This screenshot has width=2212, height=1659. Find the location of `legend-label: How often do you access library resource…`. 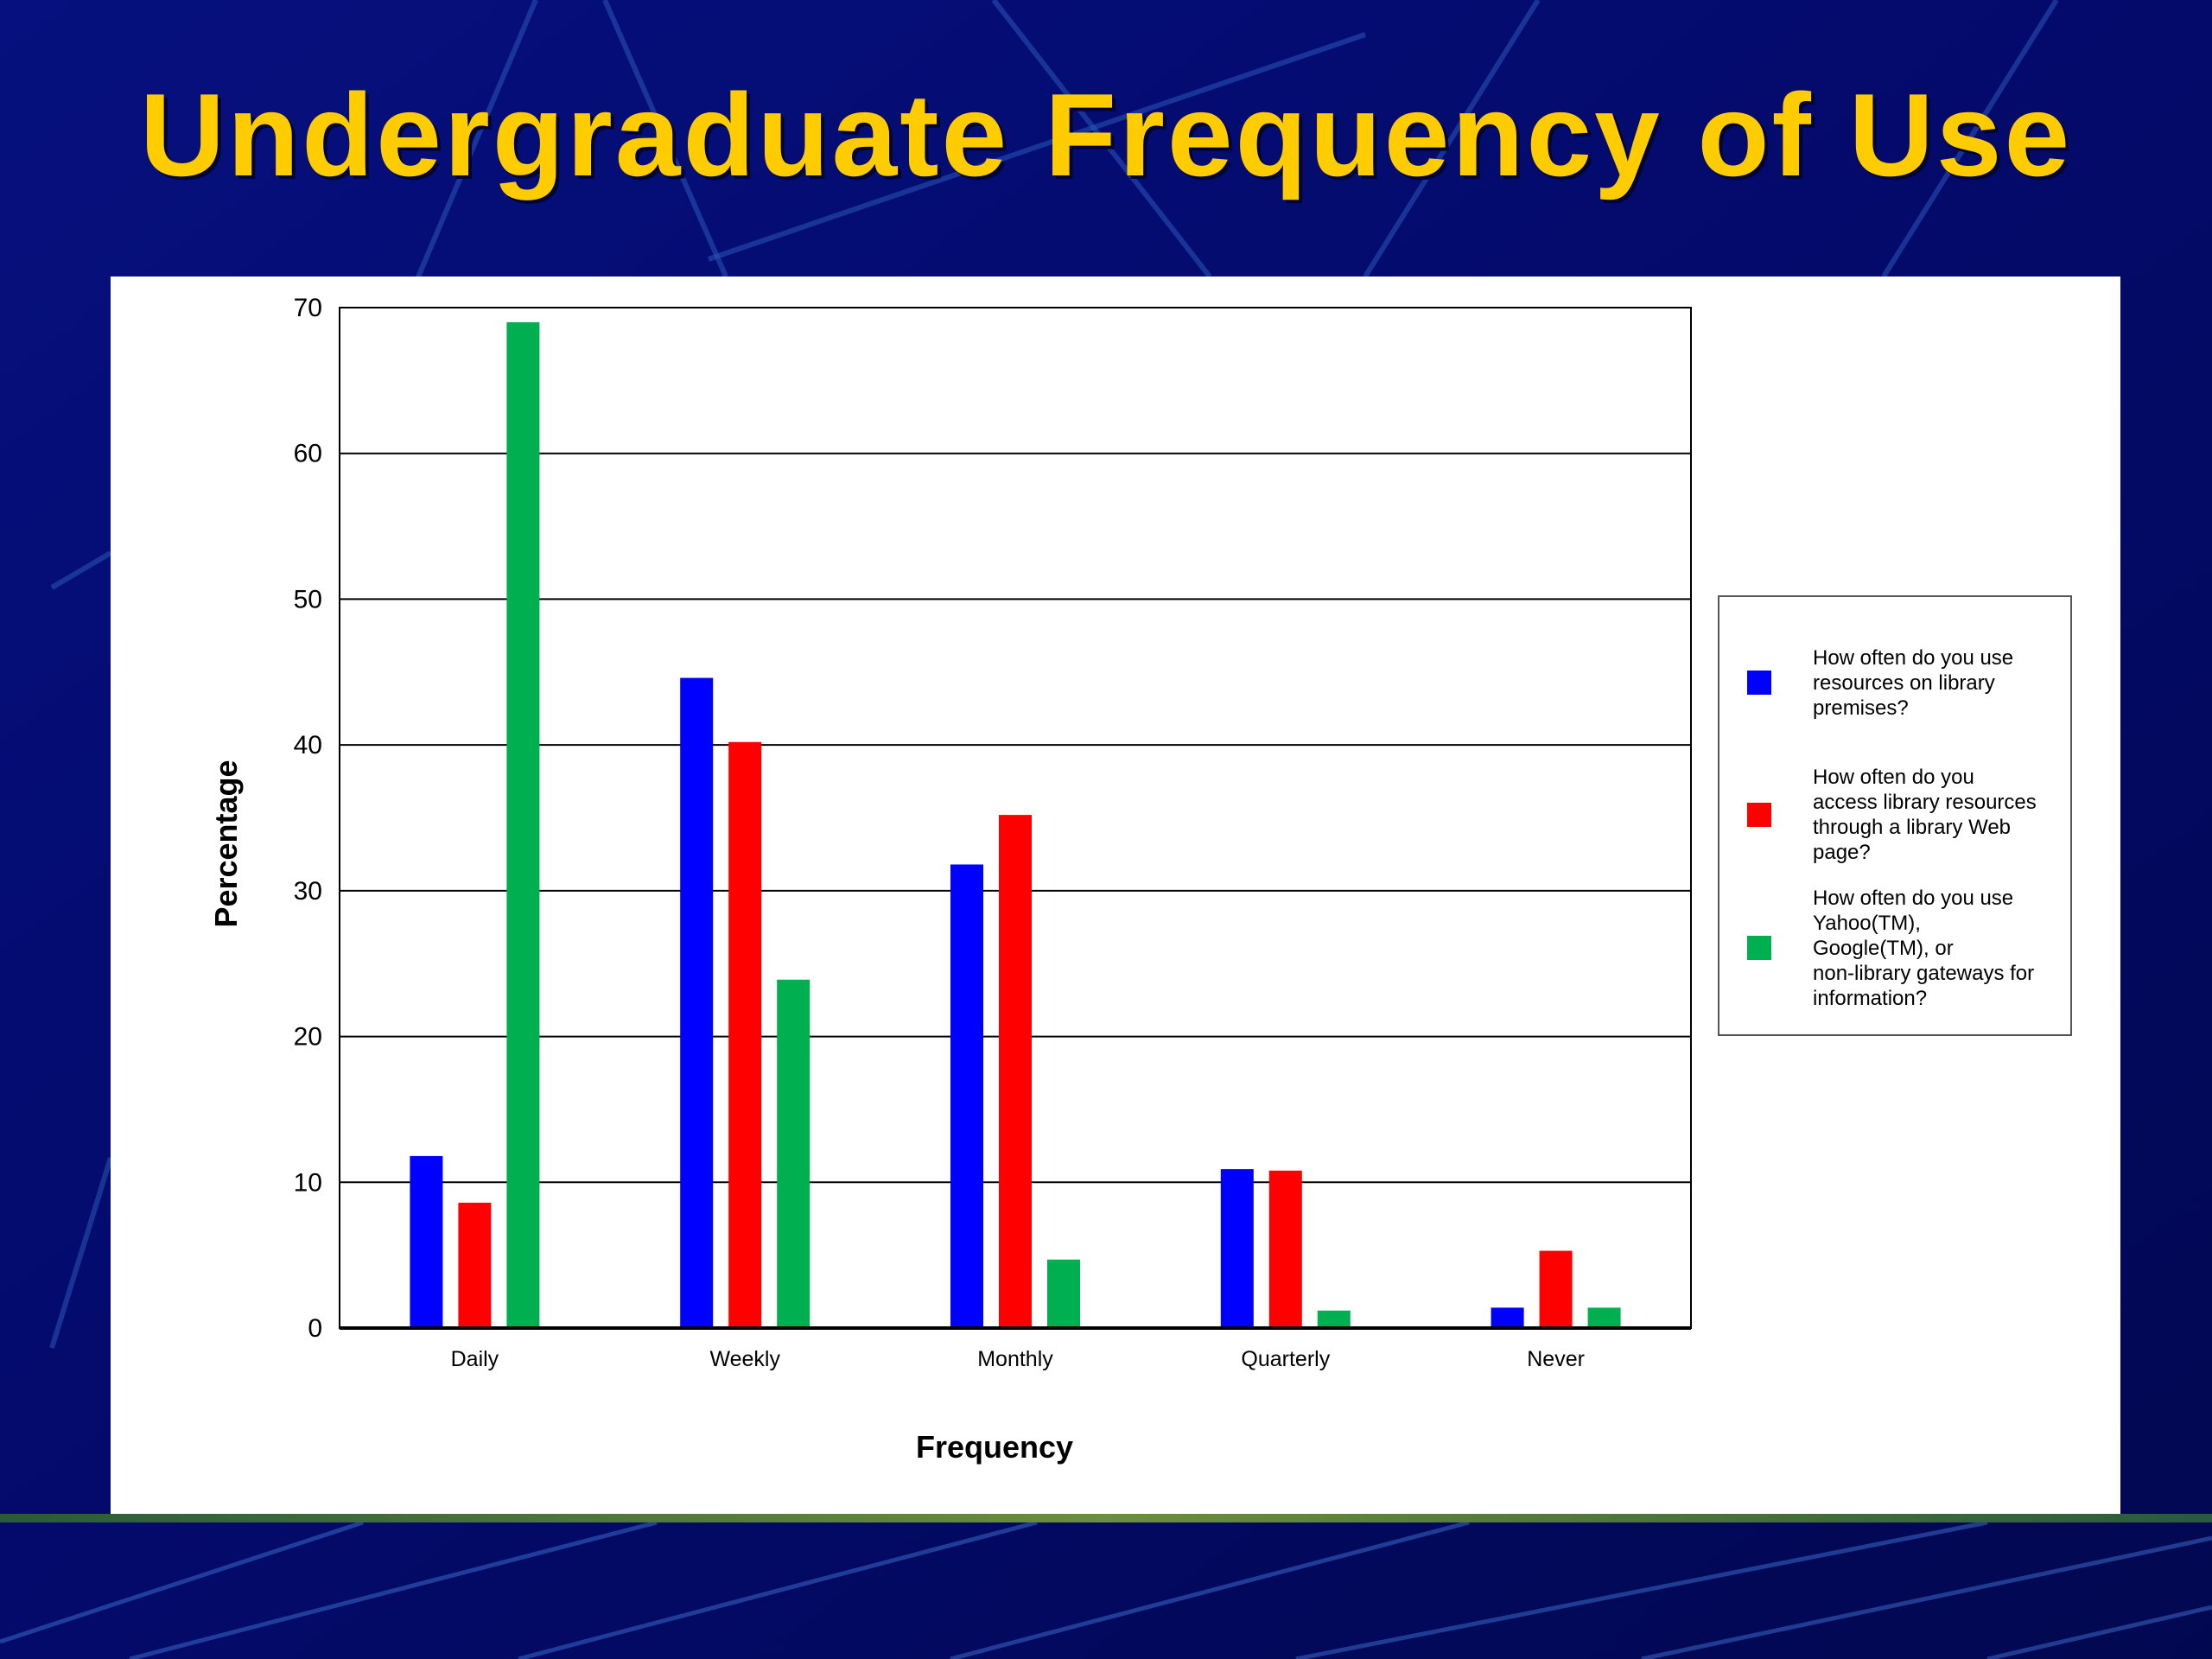

legend-label: How often do you access library resource… is located at coordinates (1925, 815).